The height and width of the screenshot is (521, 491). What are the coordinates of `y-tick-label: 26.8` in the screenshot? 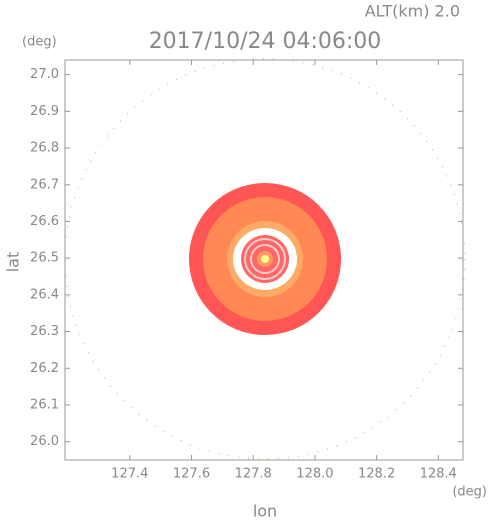 It's located at (44, 148).